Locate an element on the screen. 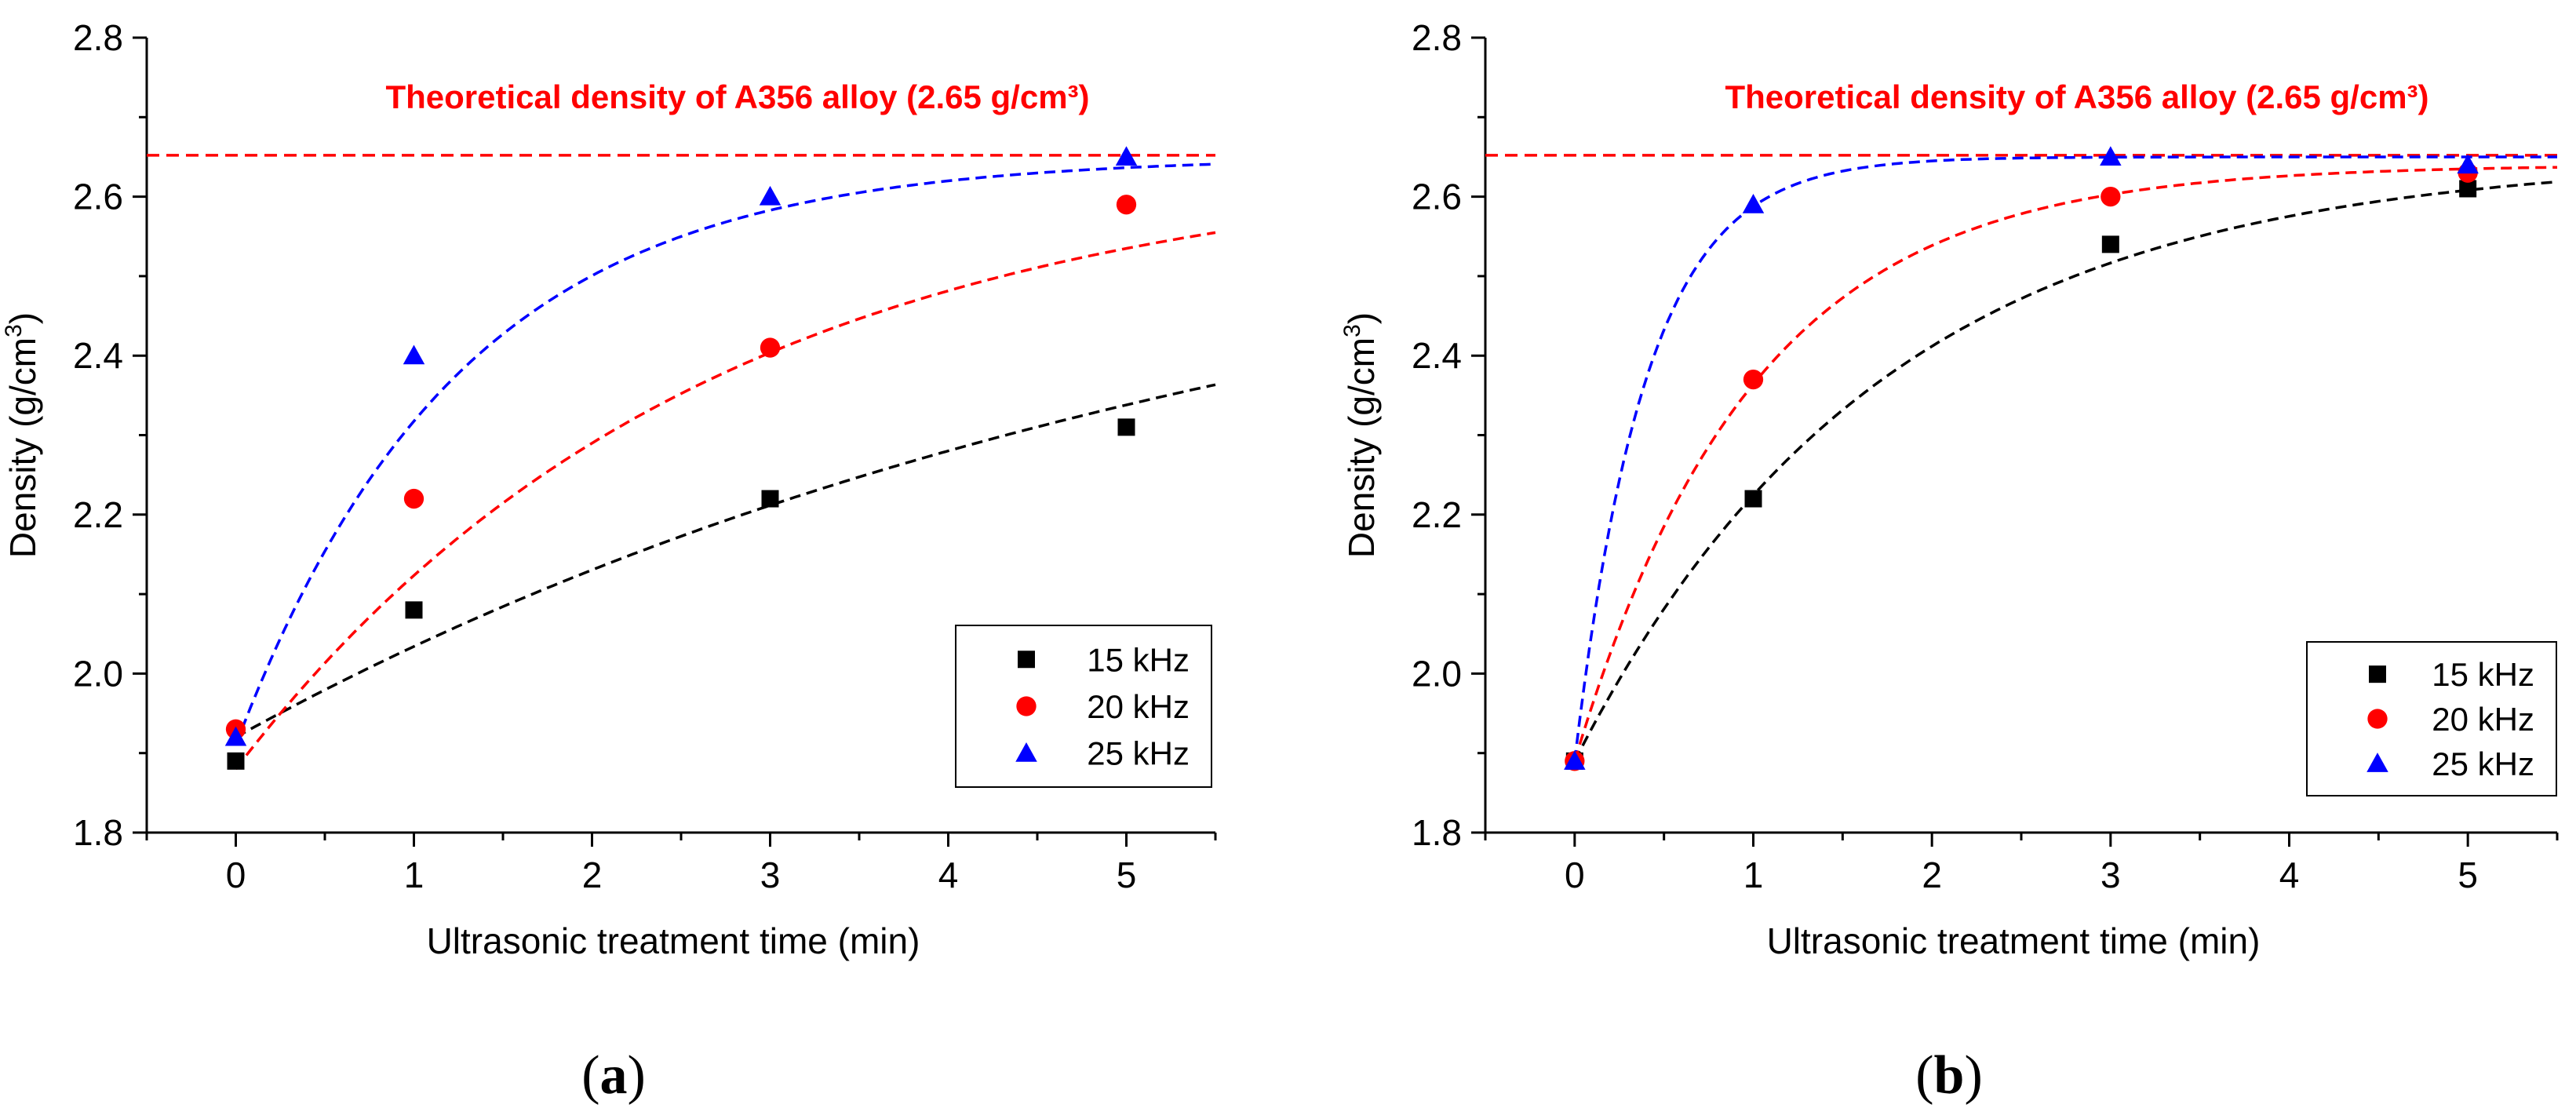 This screenshot has height=1119, width=2576. panel-label: (a) is located at coordinates (613, 1075).